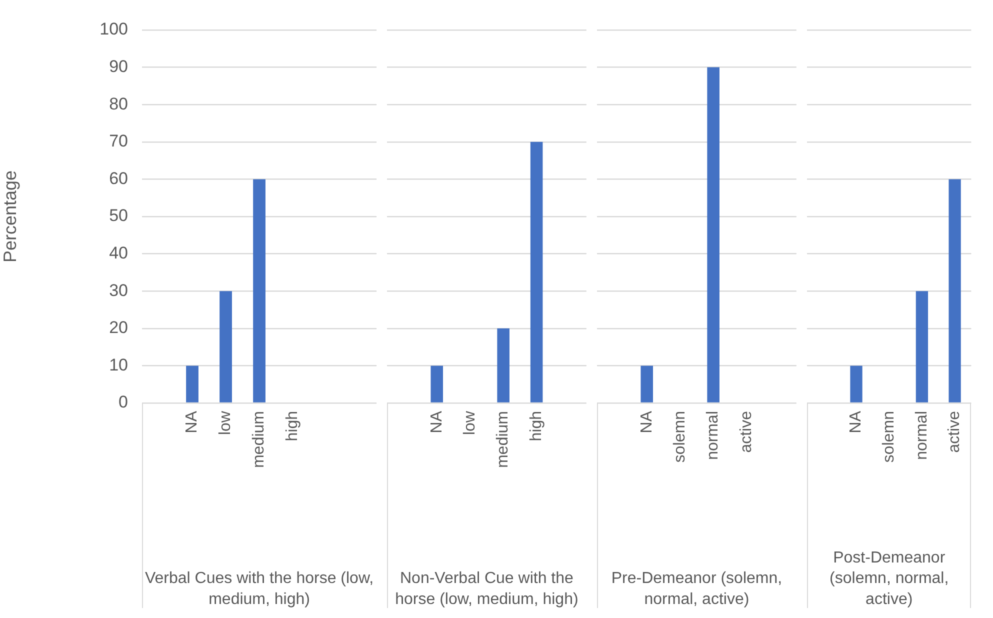 The height and width of the screenshot is (618, 993). Describe the element at coordinates (259, 589) in the screenshot. I see `x-axis-title: Verbal Cues with the horse (low, medium, high)` at that location.